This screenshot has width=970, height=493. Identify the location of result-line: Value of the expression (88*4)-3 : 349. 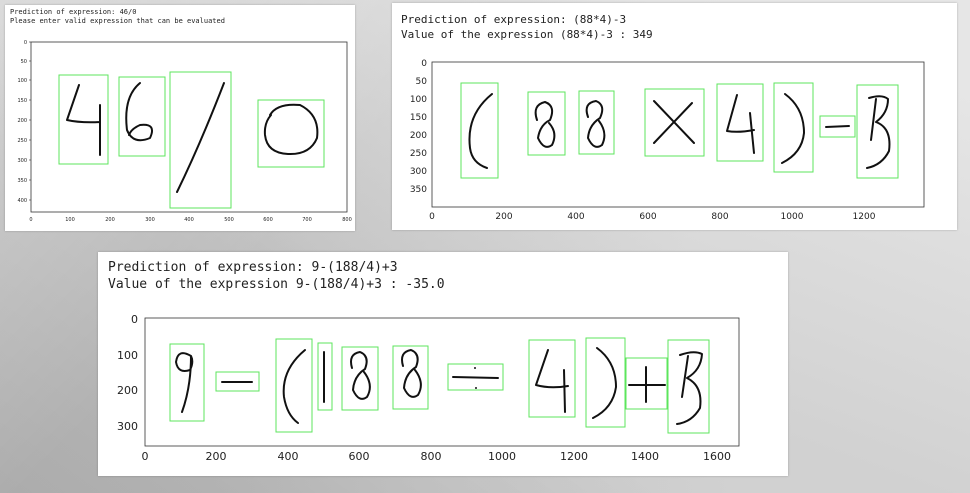
(527, 34).